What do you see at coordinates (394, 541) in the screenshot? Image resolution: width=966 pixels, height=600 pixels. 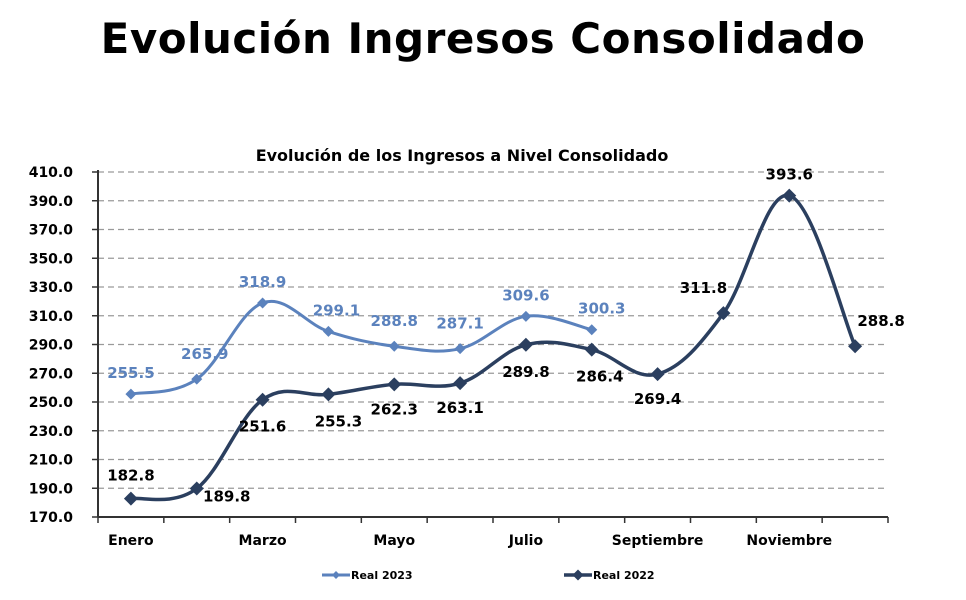 I see `x-tick-label: Mayo` at bounding box center [394, 541].